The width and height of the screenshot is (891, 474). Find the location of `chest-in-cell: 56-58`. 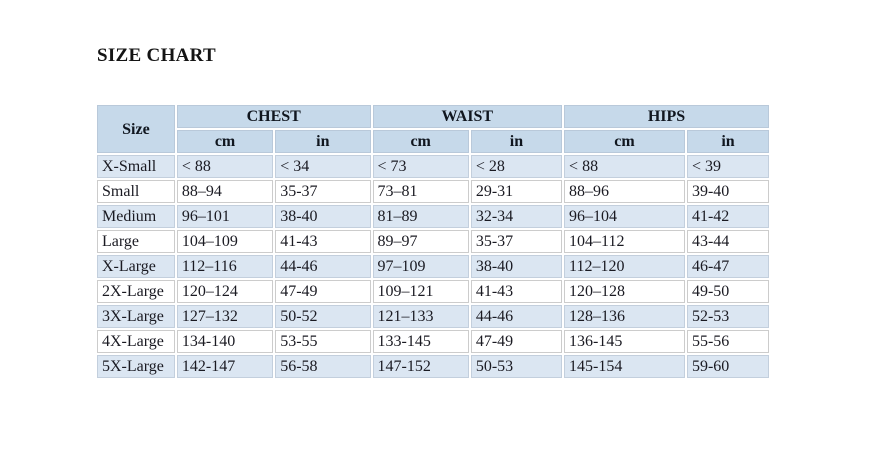

chest-in-cell: 56-58 is located at coordinates (323, 366).